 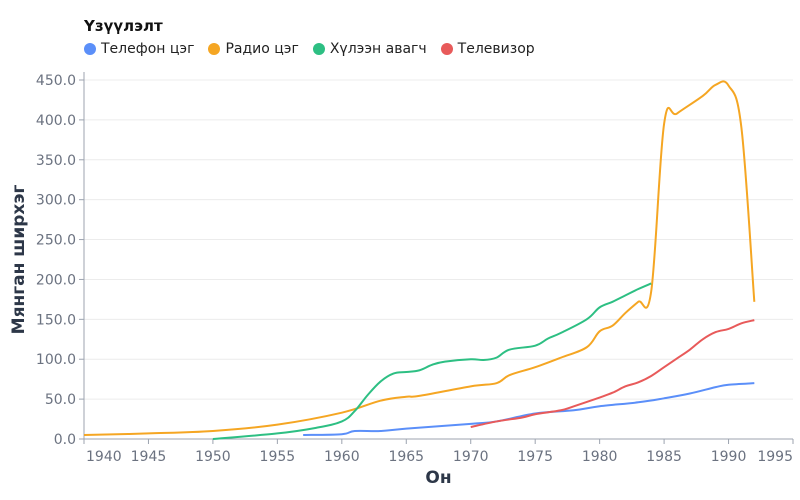 I want to click on y-tick-label: 450.0, so click(x=56, y=81).